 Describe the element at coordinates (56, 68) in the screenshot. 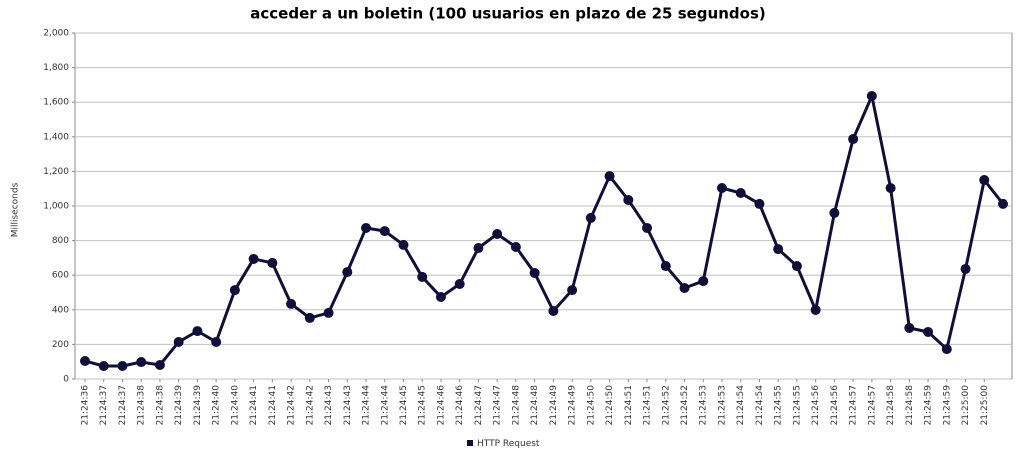

I see `y-tick-label: 1,800` at that location.